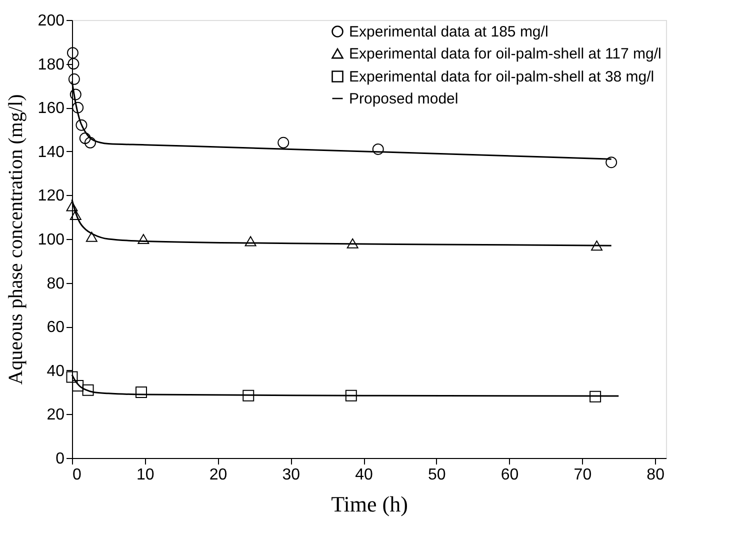 The width and height of the screenshot is (734, 542). What do you see at coordinates (51, 152) in the screenshot?
I see `y-tick-label: 140` at bounding box center [51, 152].